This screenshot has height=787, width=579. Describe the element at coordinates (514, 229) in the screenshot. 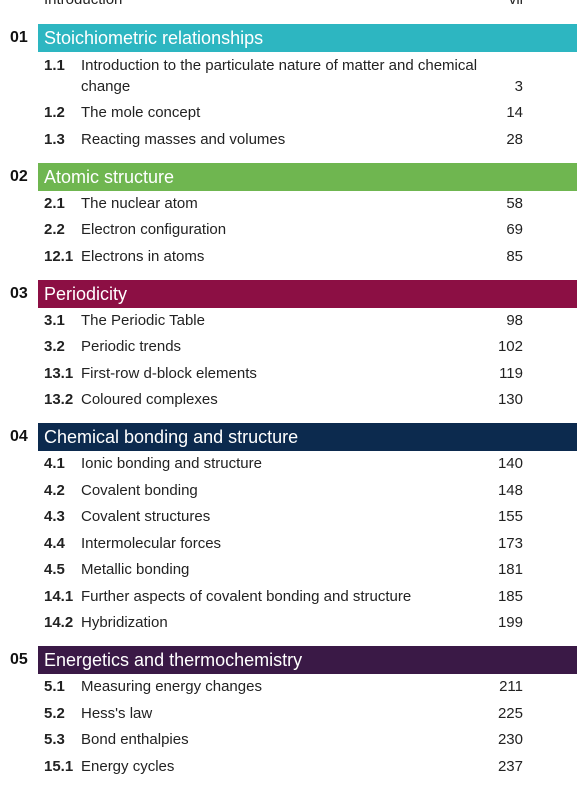

I see `section-page: 69` at that location.